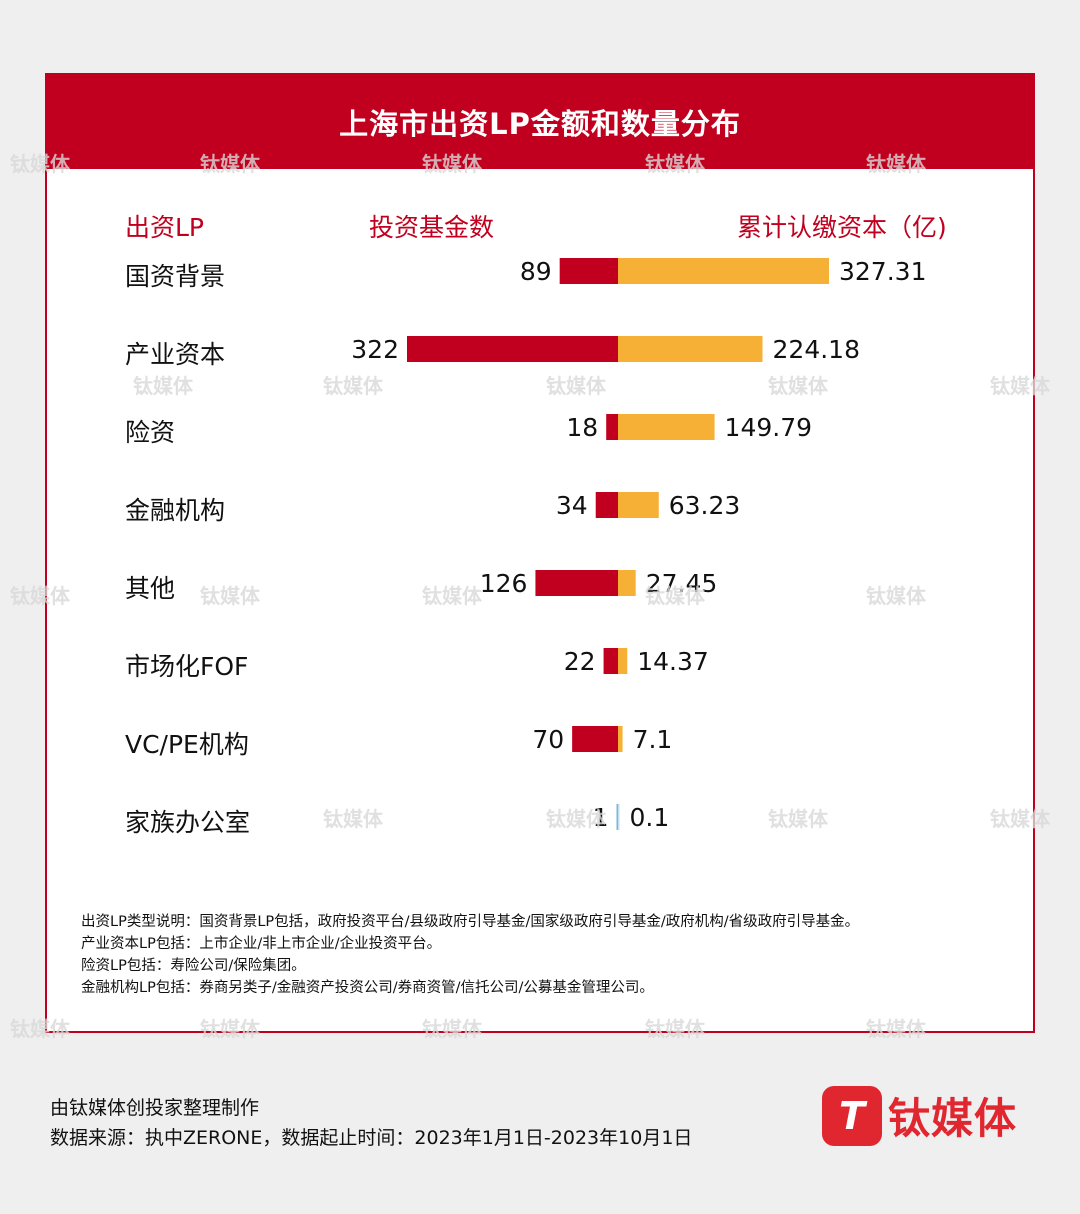  I want to click on note-line: 产业资本LP包括：上市企业/非上市企业/企业投资平台。, so click(261, 944).